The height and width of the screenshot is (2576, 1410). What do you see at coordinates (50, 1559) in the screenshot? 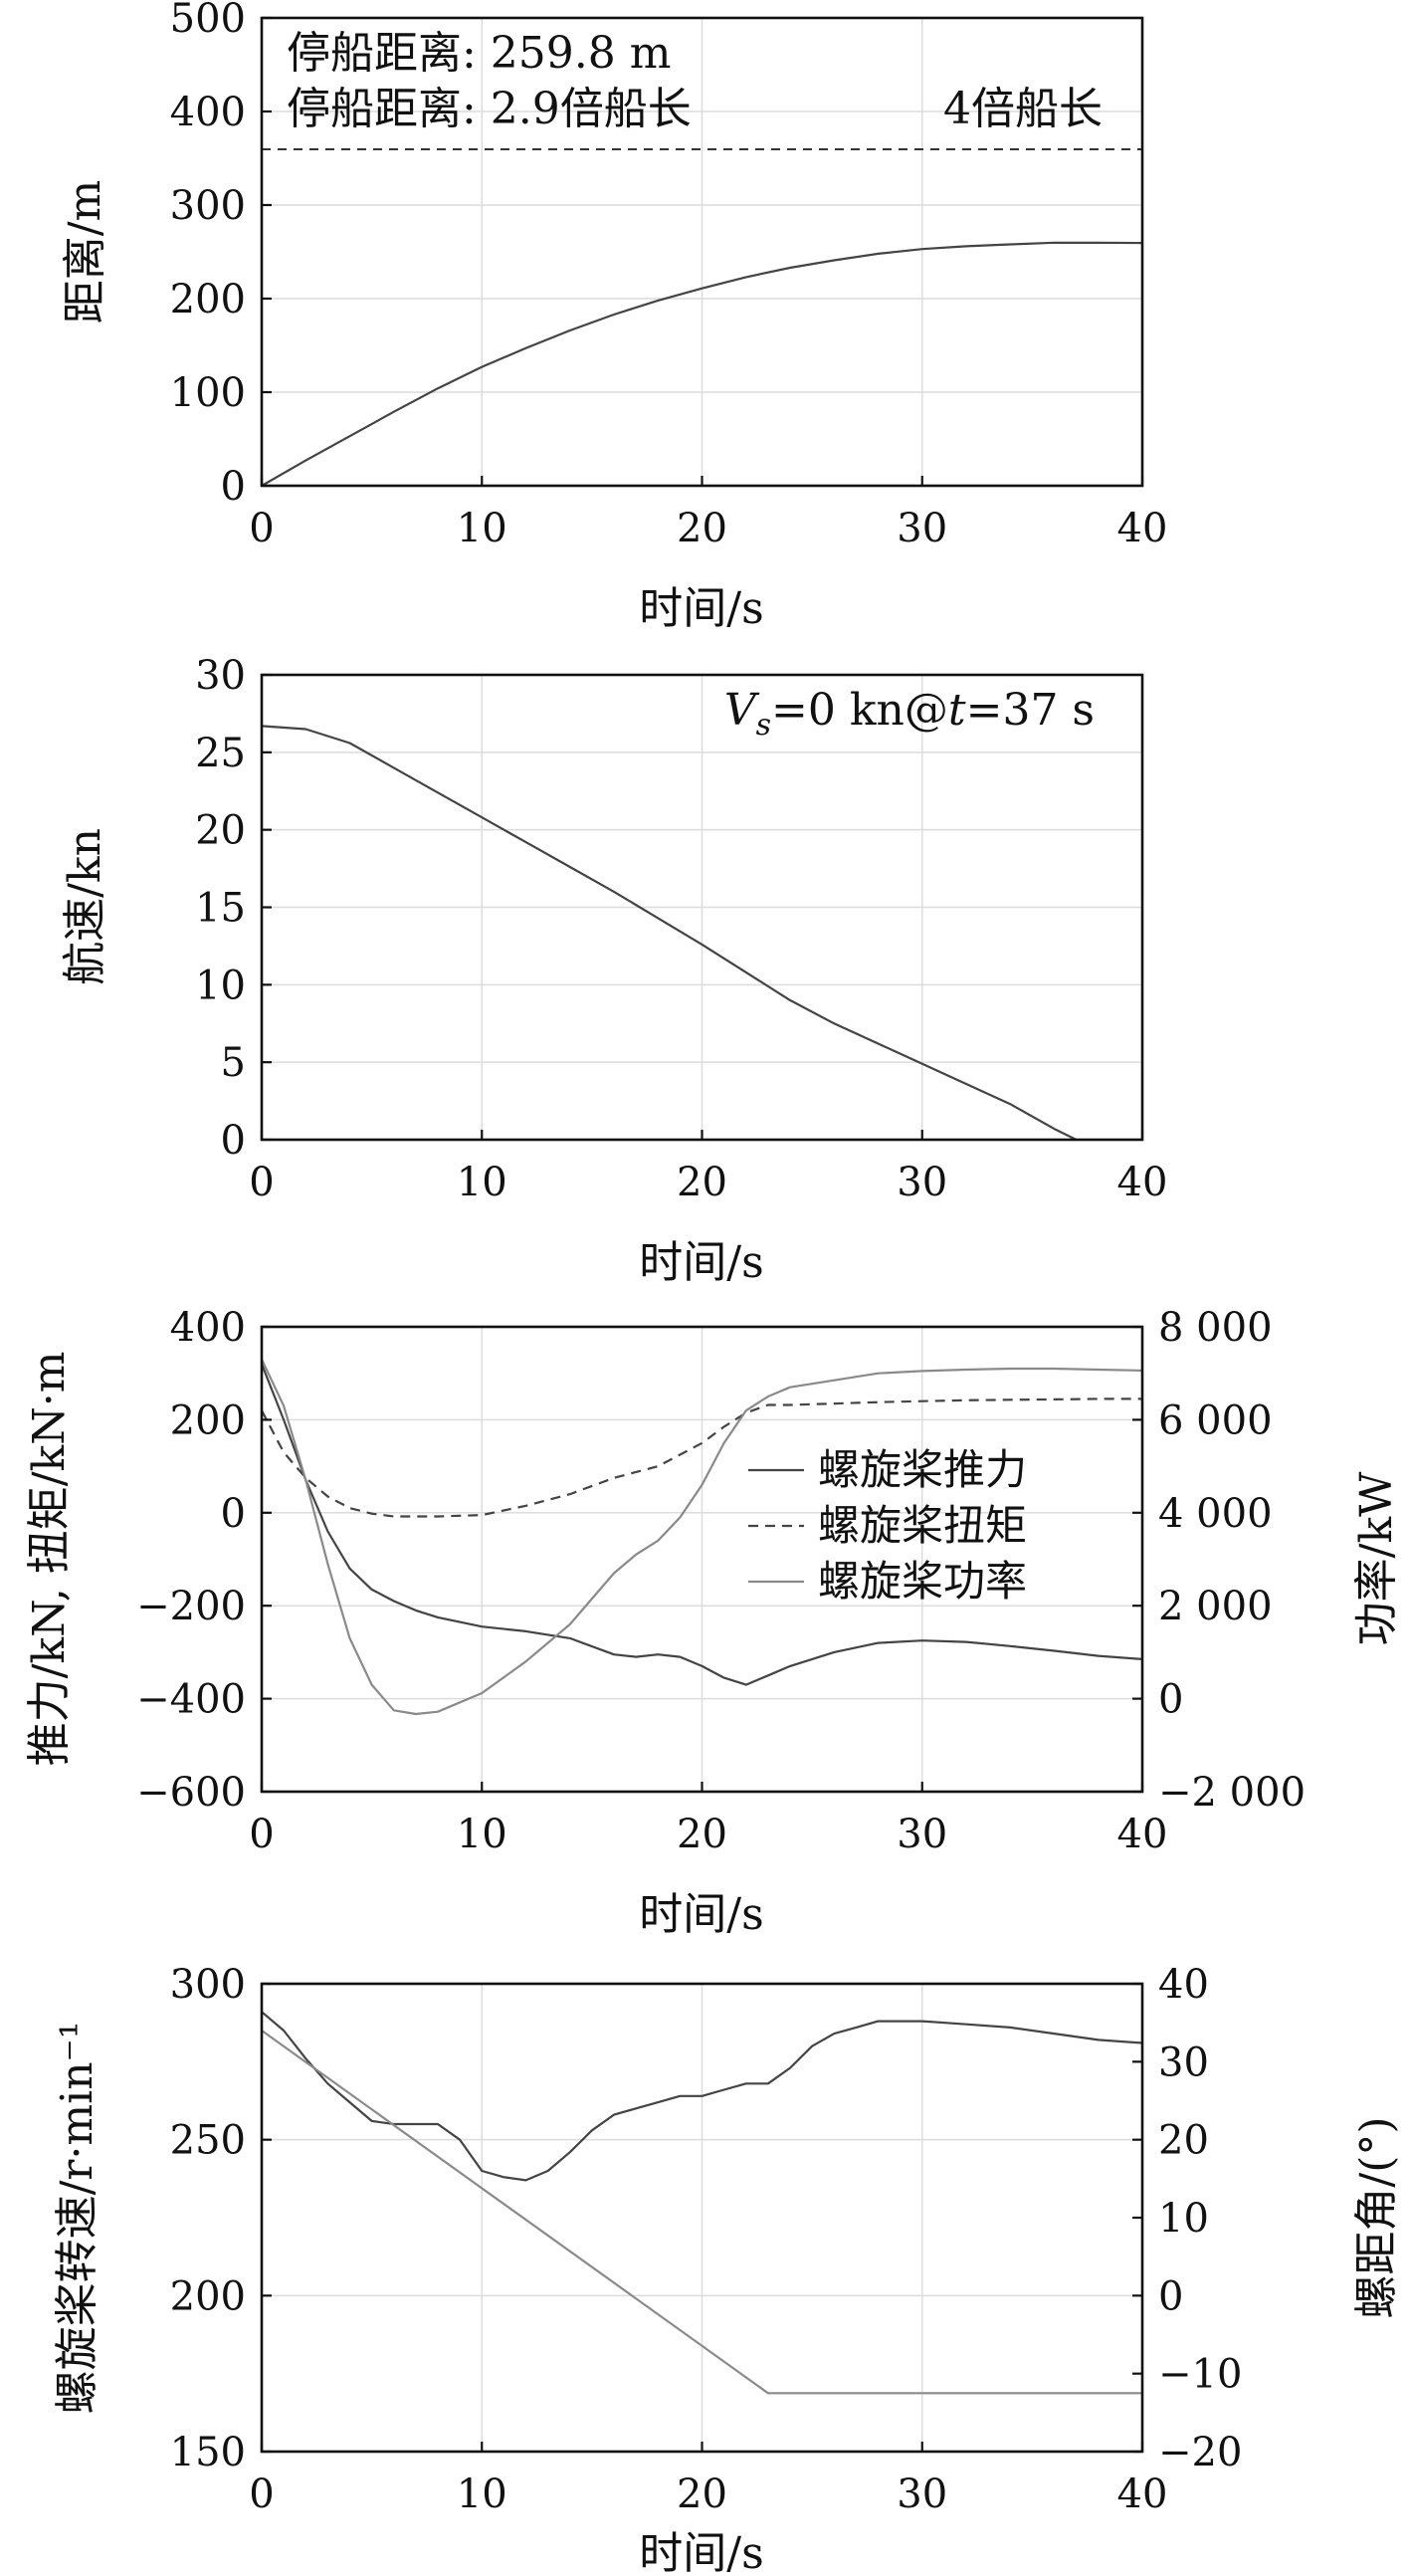
I see `y-axis-label: 推力/kN, 扭矩/kN·m` at bounding box center [50, 1559].